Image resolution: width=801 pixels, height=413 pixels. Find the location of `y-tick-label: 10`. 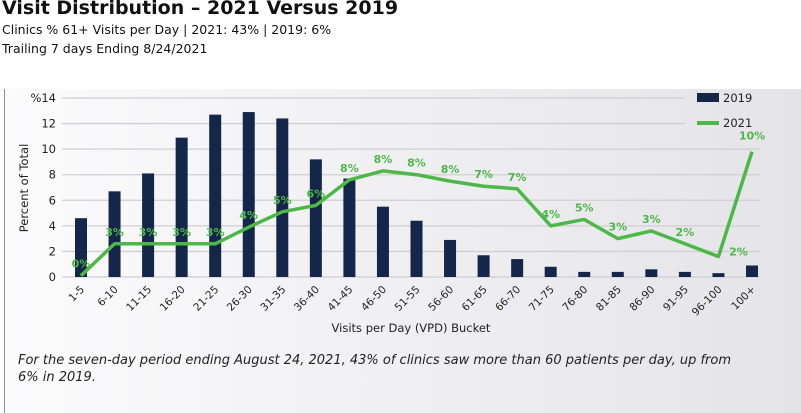

y-tick-label: 10 is located at coordinates (48, 149).